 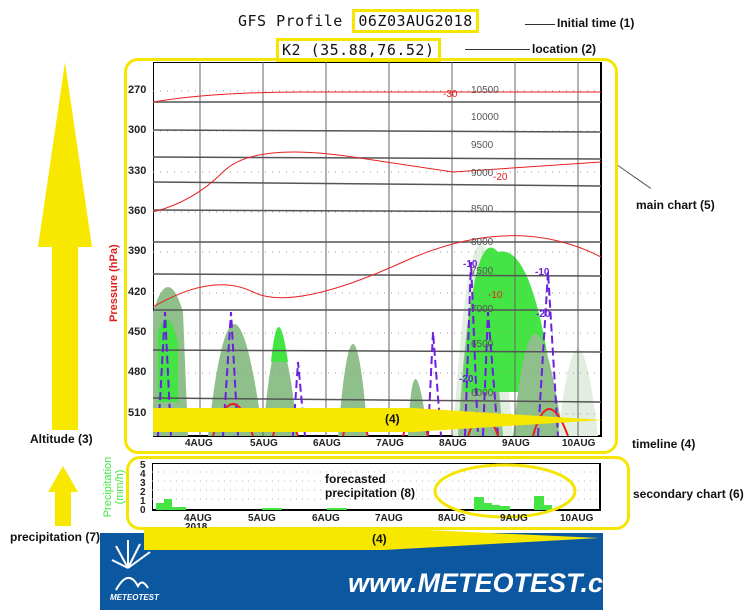 What do you see at coordinates (482, 209) in the screenshot?
I see `svg-text: 8500` at bounding box center [482, 209].